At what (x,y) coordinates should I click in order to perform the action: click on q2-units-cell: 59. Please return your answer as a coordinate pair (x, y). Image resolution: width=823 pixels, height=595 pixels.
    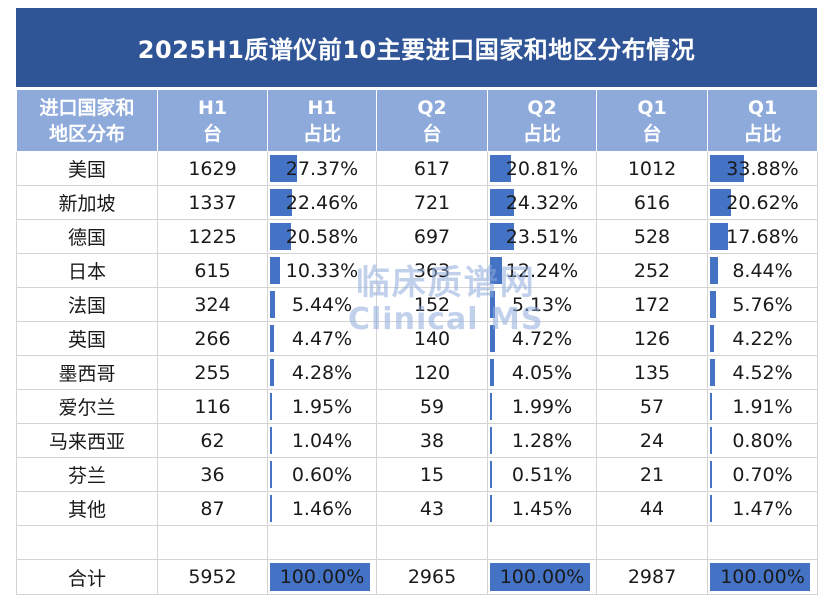
    Looking at the image, I should click on (432, 406).